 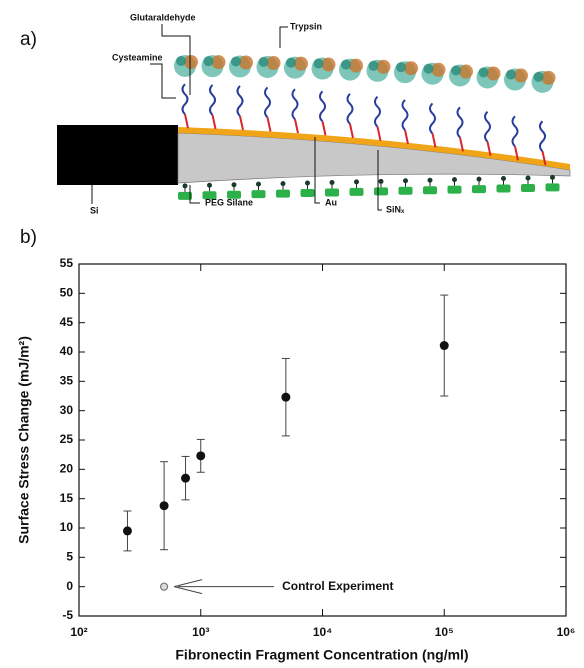 What do you see at coordinates (24, 440) in the screenshot?
I see `y-axis-title: Surface Stress Change (mJ/m²)` at bounding box center [24, 440].